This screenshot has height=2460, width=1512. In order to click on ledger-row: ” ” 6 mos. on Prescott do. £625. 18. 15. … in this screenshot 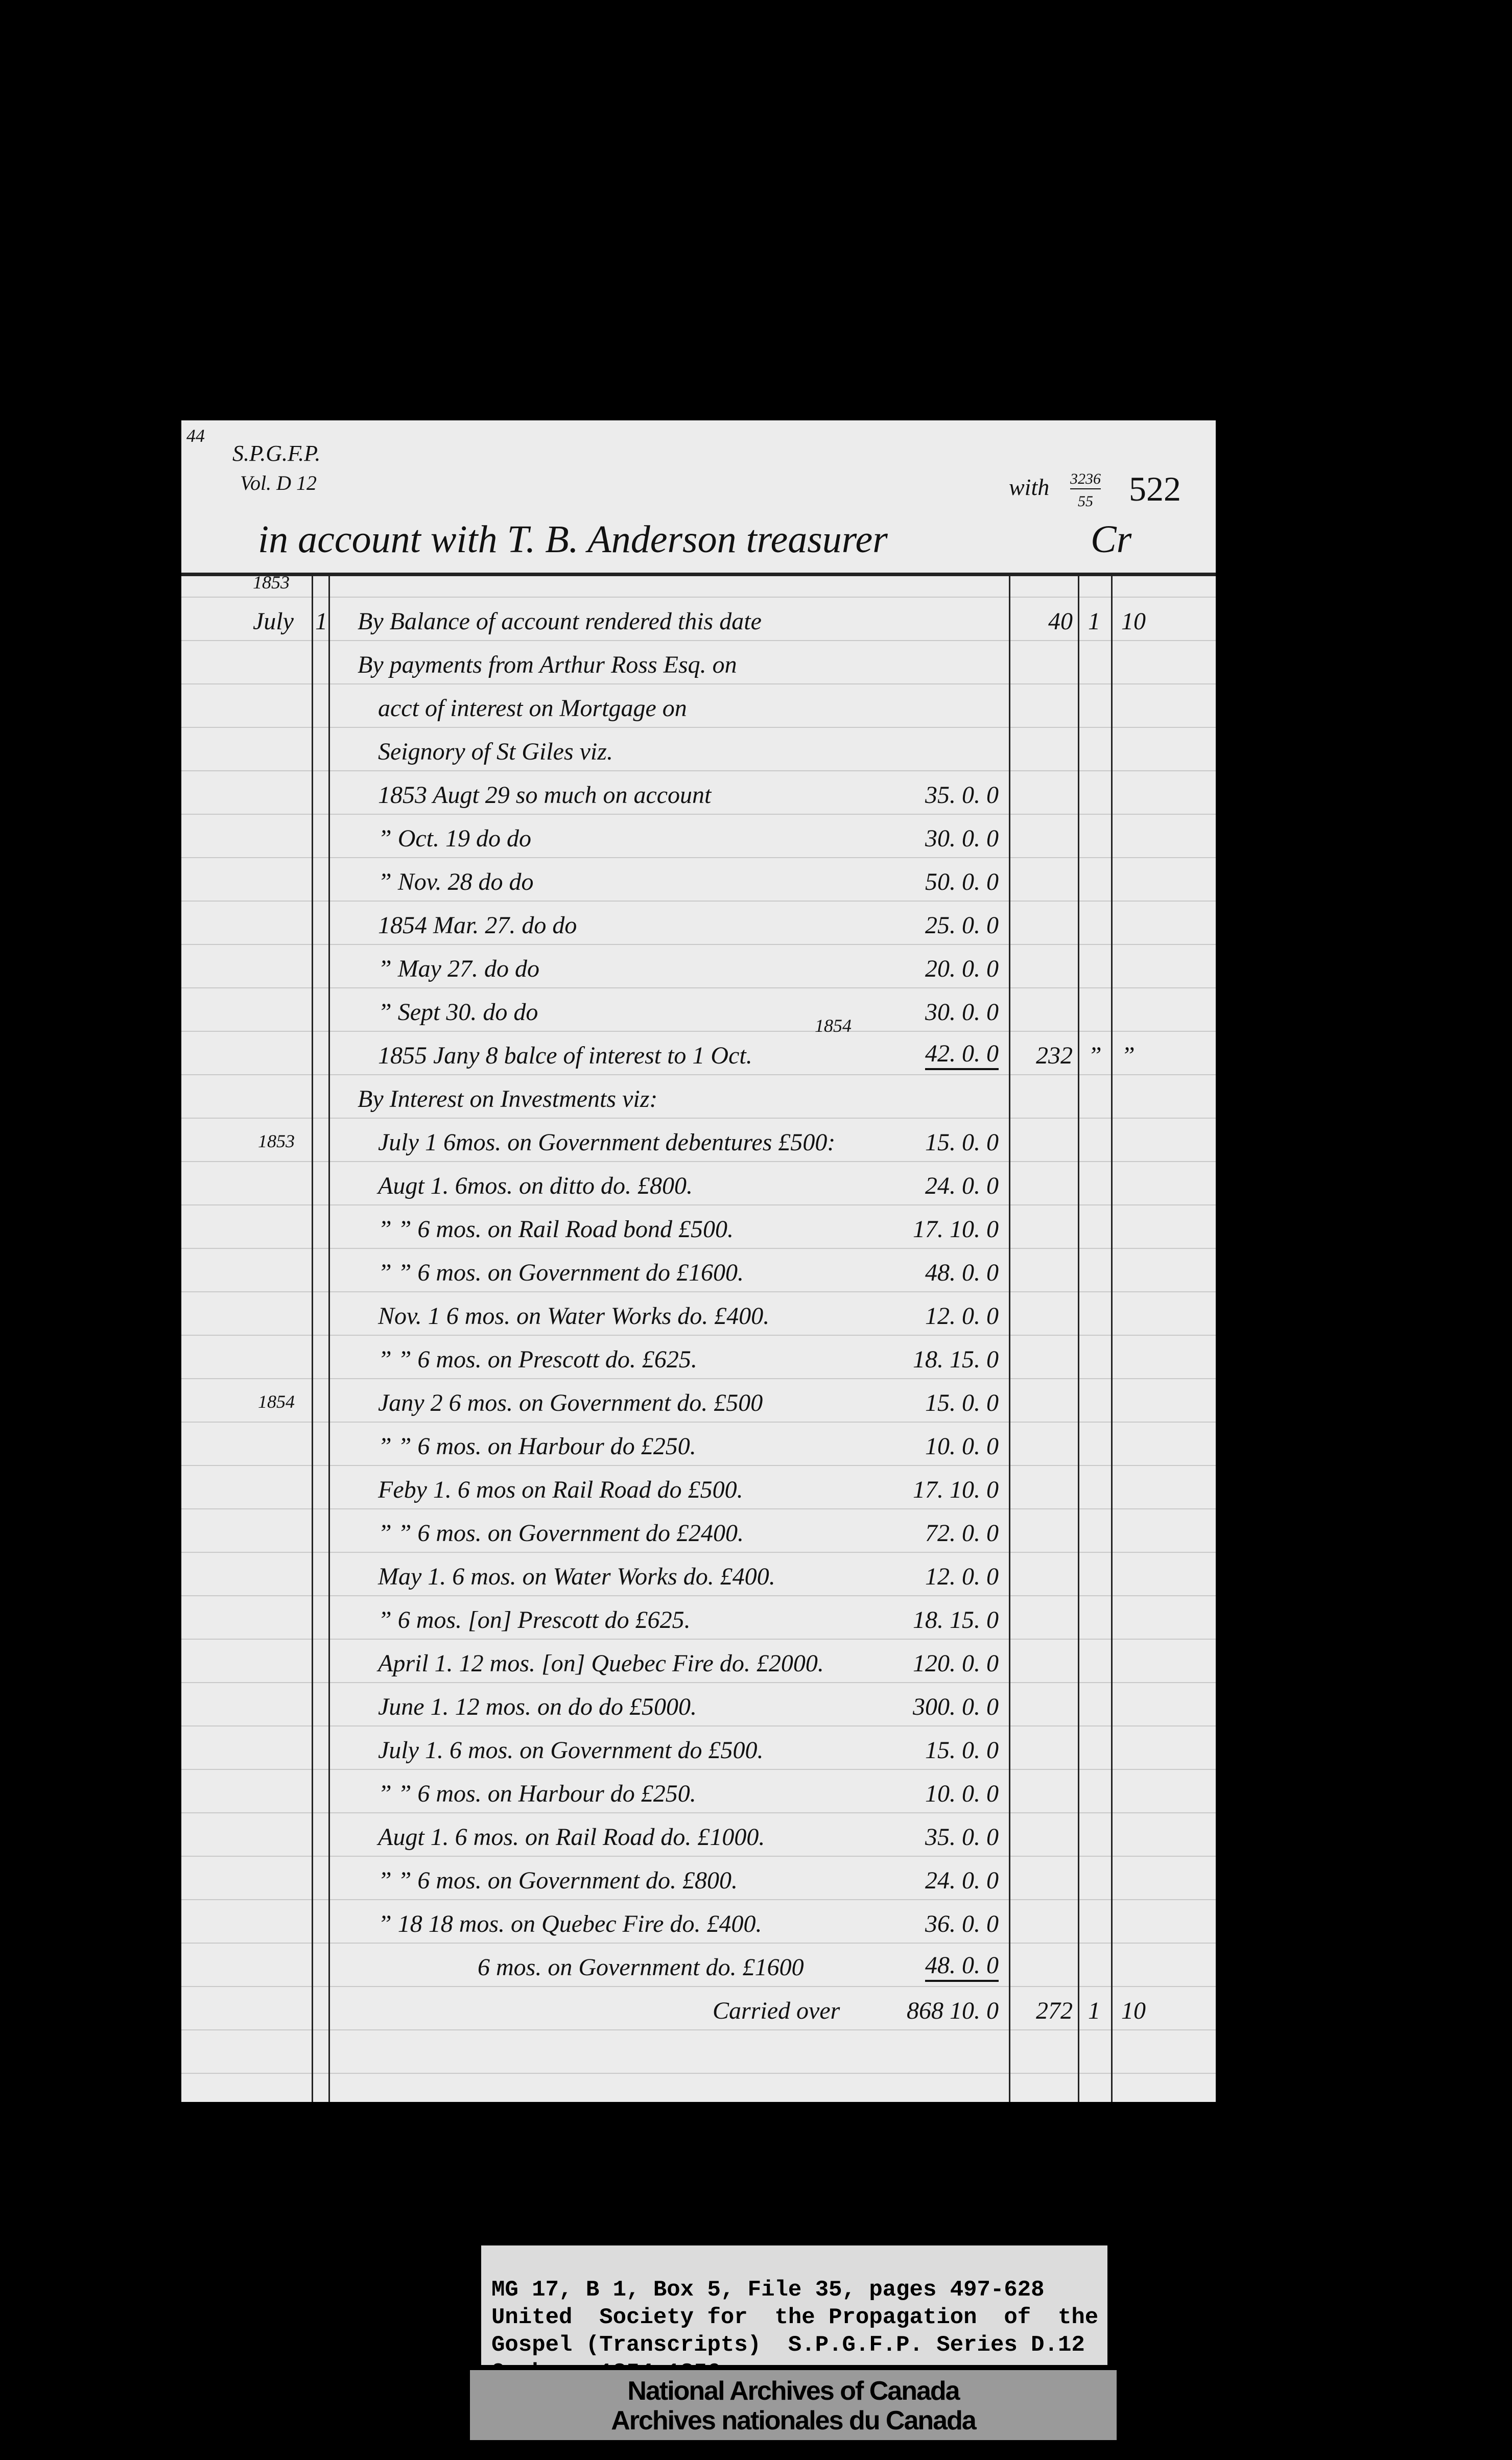, I will do `click(698, 1356)`.